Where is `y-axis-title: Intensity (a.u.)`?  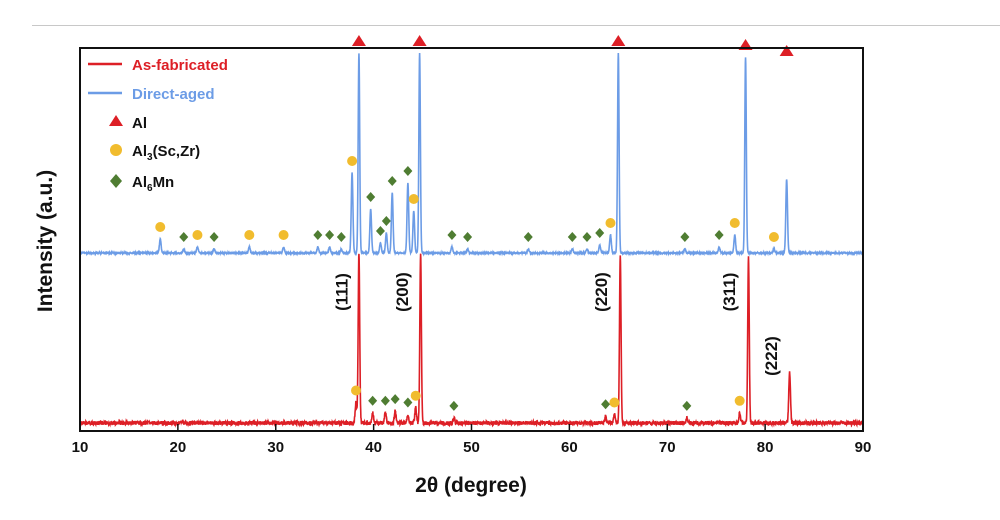 y-axis-title: Intensity (a.u.) is located at coordinates (45, 241).